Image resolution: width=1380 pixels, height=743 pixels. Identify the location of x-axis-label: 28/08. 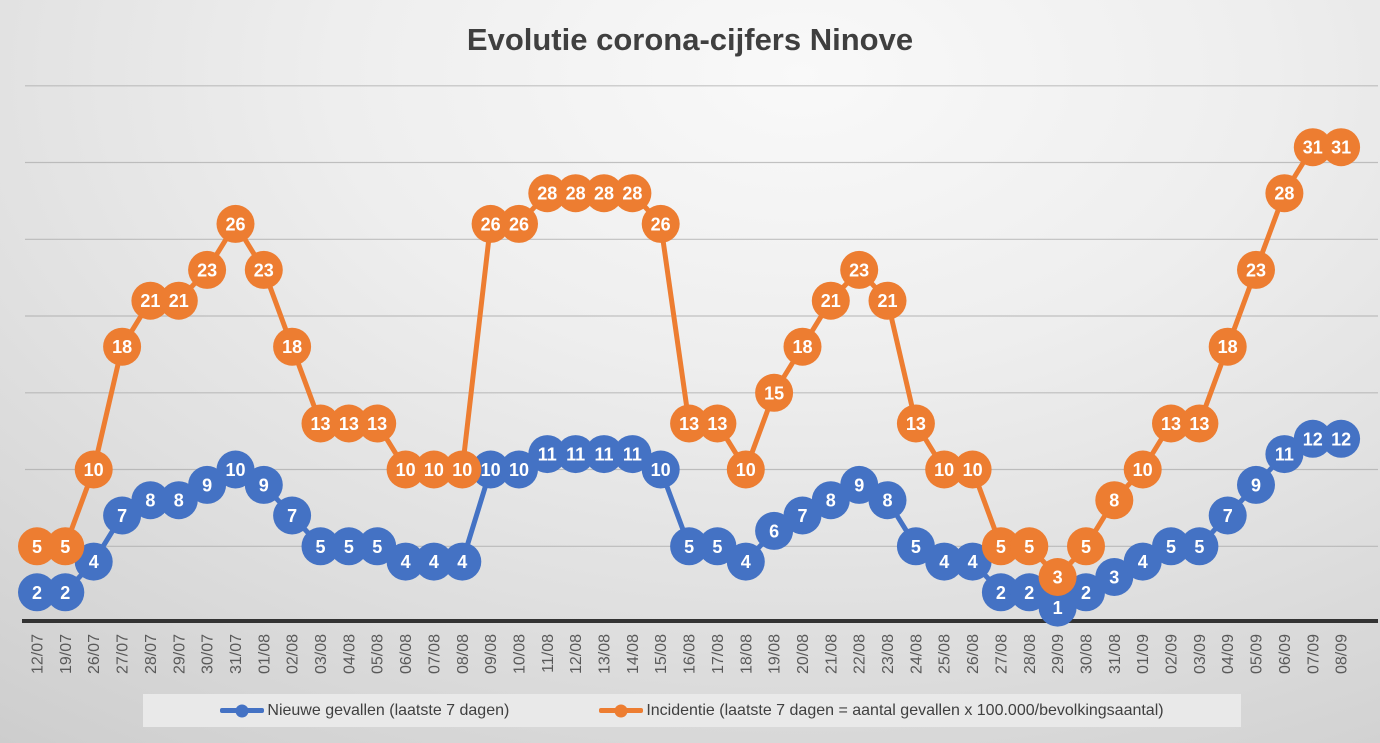
(1030, 654).